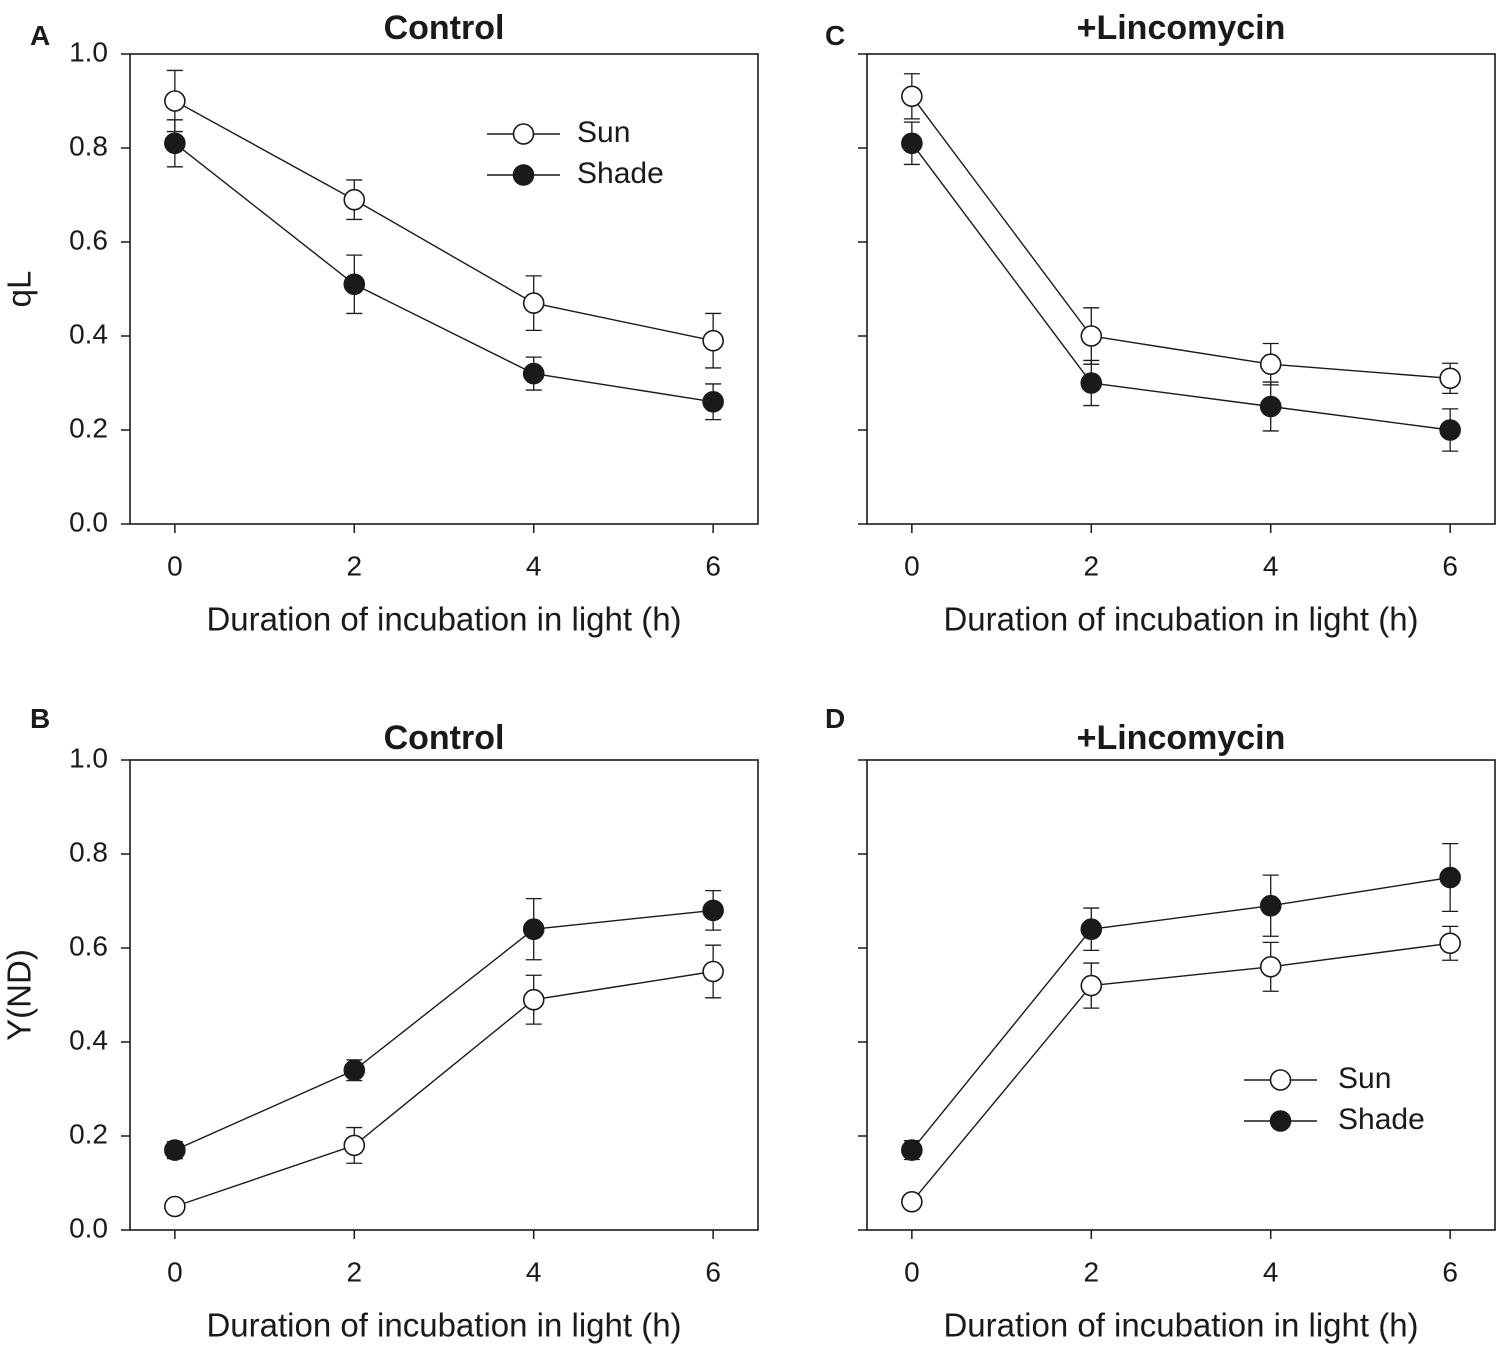 This screenshot has height=1347, width=1500. What do you see at coordinates (88, 945) in the screenshot?
I see `y-tick-label: 0.6` at bounding box center [88, 945].